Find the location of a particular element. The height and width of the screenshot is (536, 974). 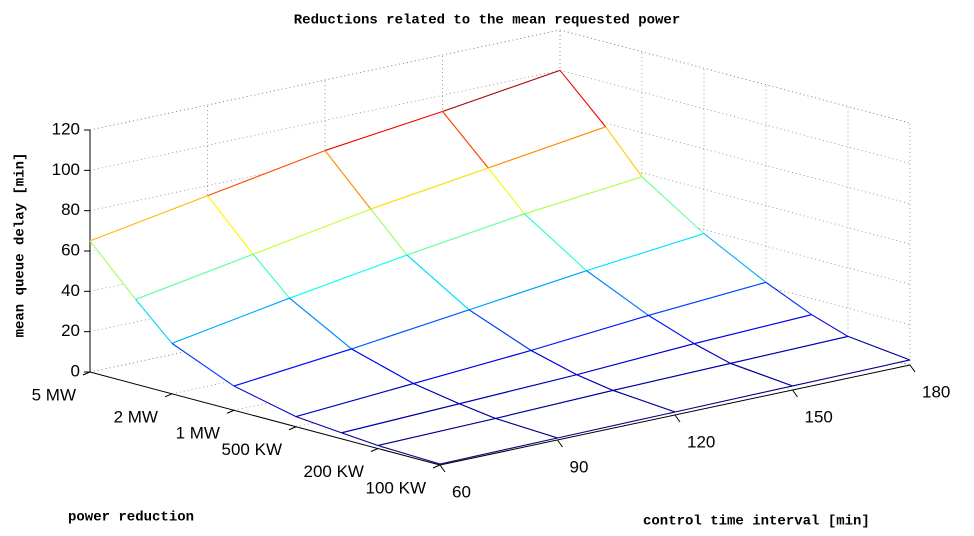

z-axis-label: mean queue delay [min] is located at coordinates (21, 245).